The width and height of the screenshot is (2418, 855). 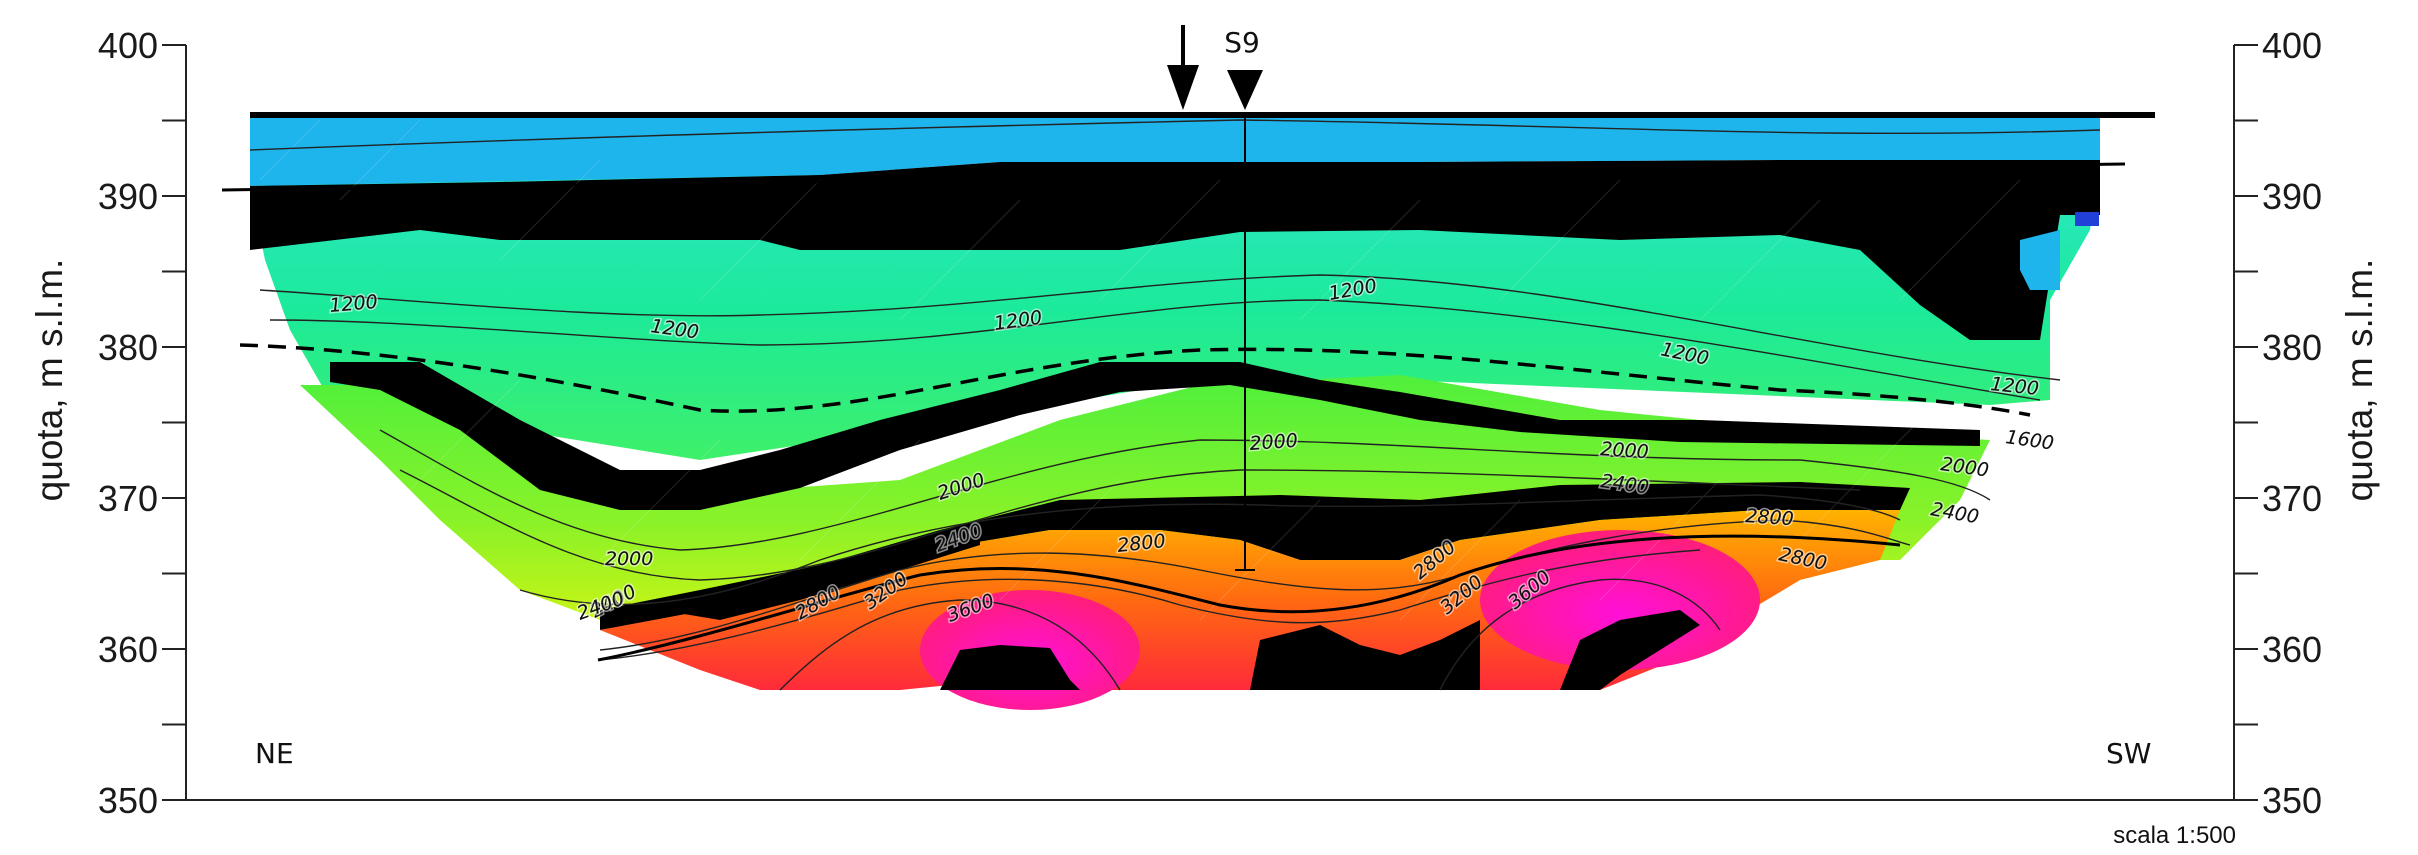 I want to click on layer-magenta-right, so click(x=1620, y=600).